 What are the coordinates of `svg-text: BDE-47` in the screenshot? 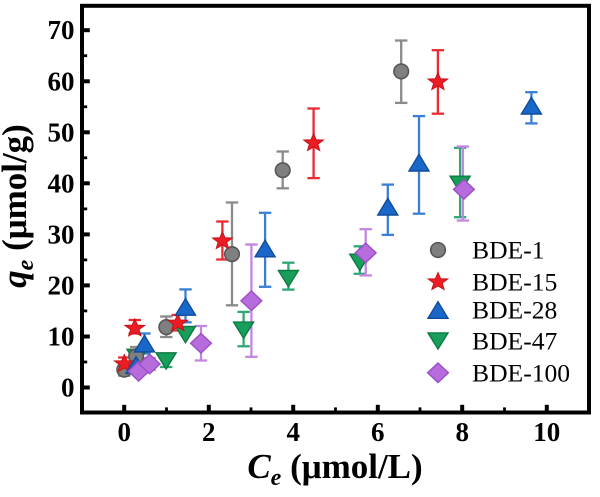 It's located at (515, 341).